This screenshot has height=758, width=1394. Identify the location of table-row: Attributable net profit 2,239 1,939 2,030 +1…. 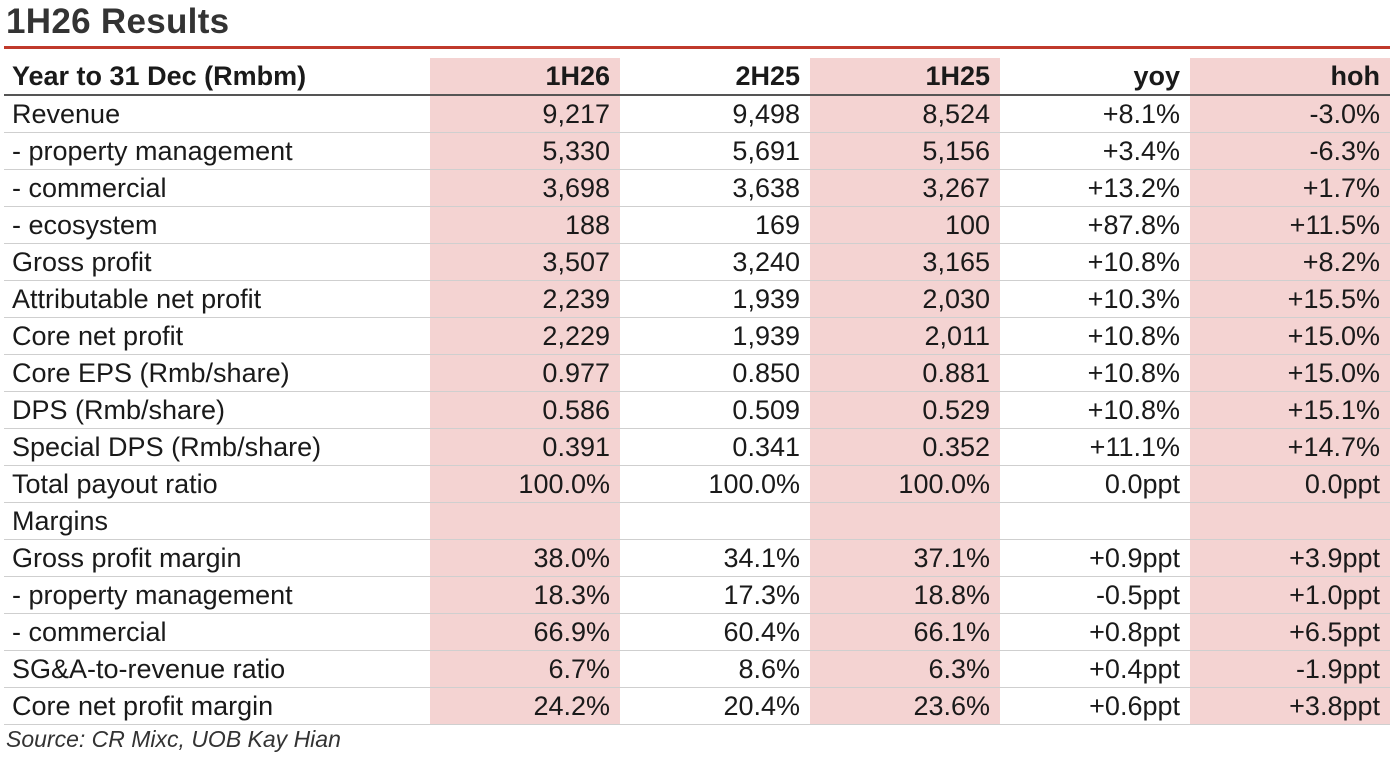
(697, 299).